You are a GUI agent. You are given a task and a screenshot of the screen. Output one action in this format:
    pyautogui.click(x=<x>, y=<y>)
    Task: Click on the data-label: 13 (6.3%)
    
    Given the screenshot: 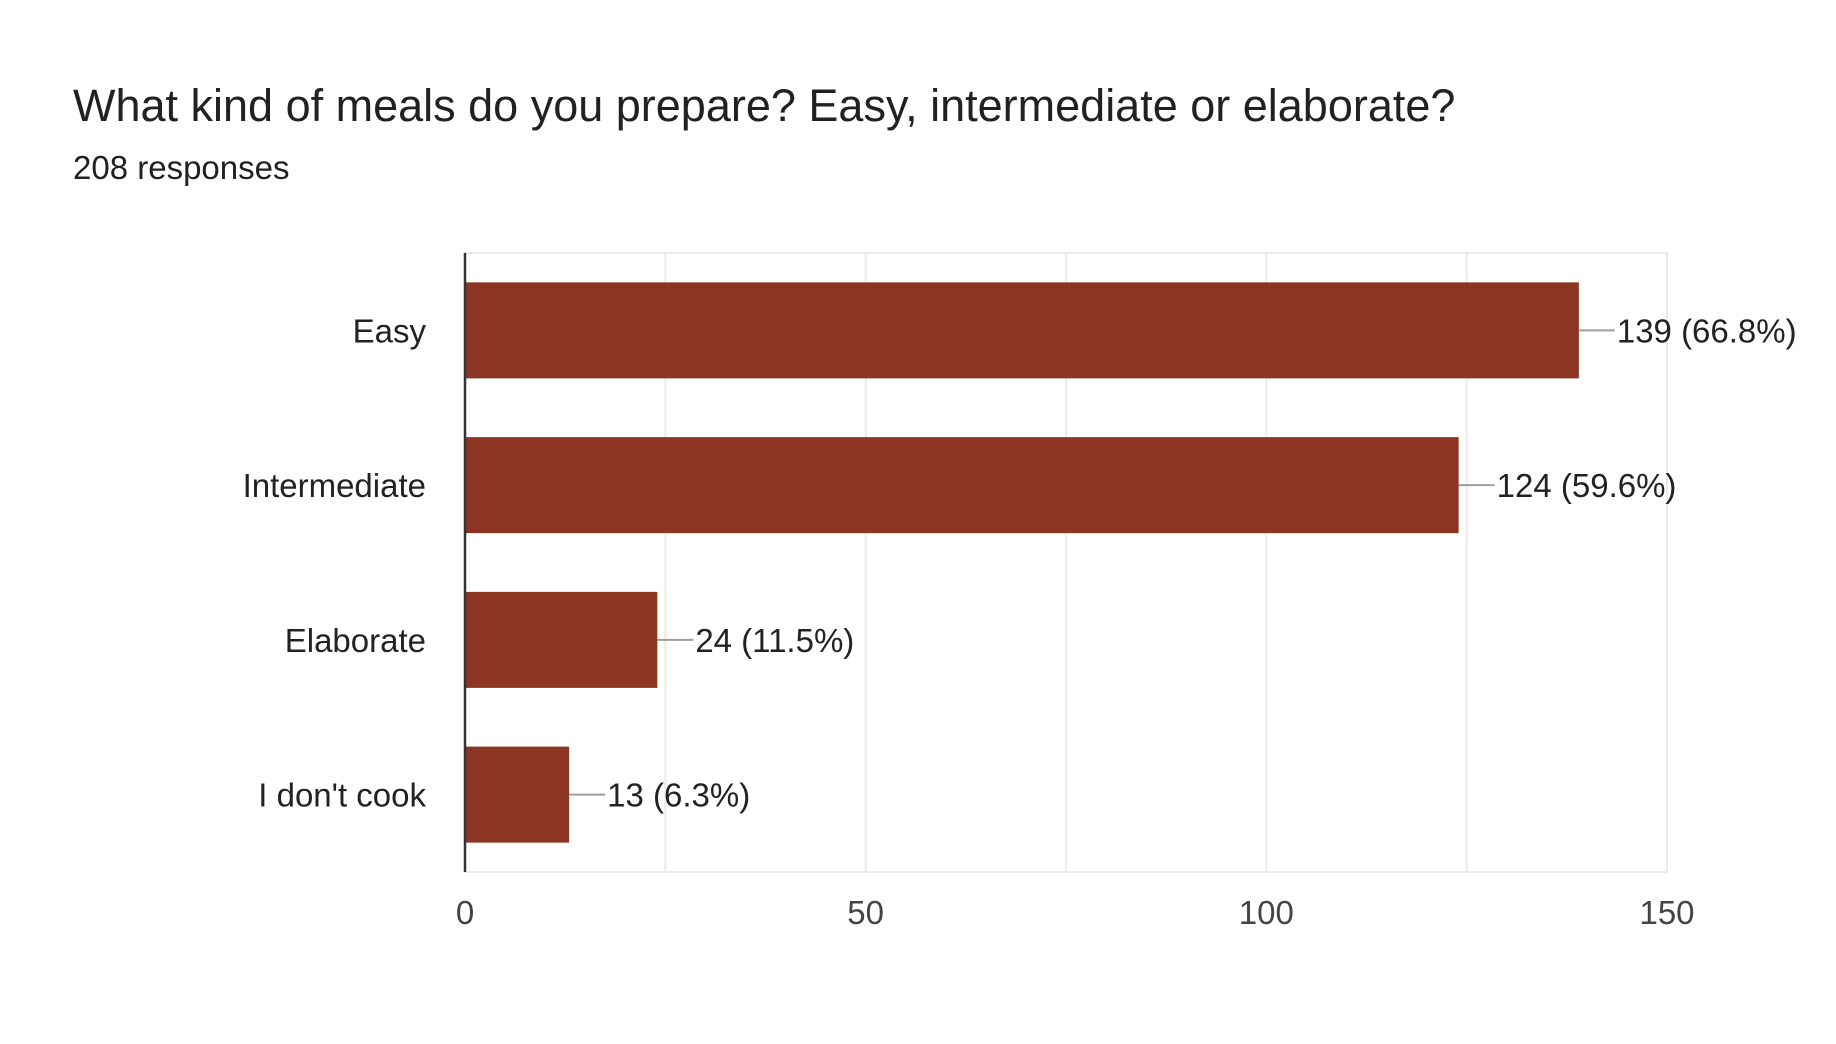 What is the action you would take?
    pyautogui.click(x=678, y=795)
    